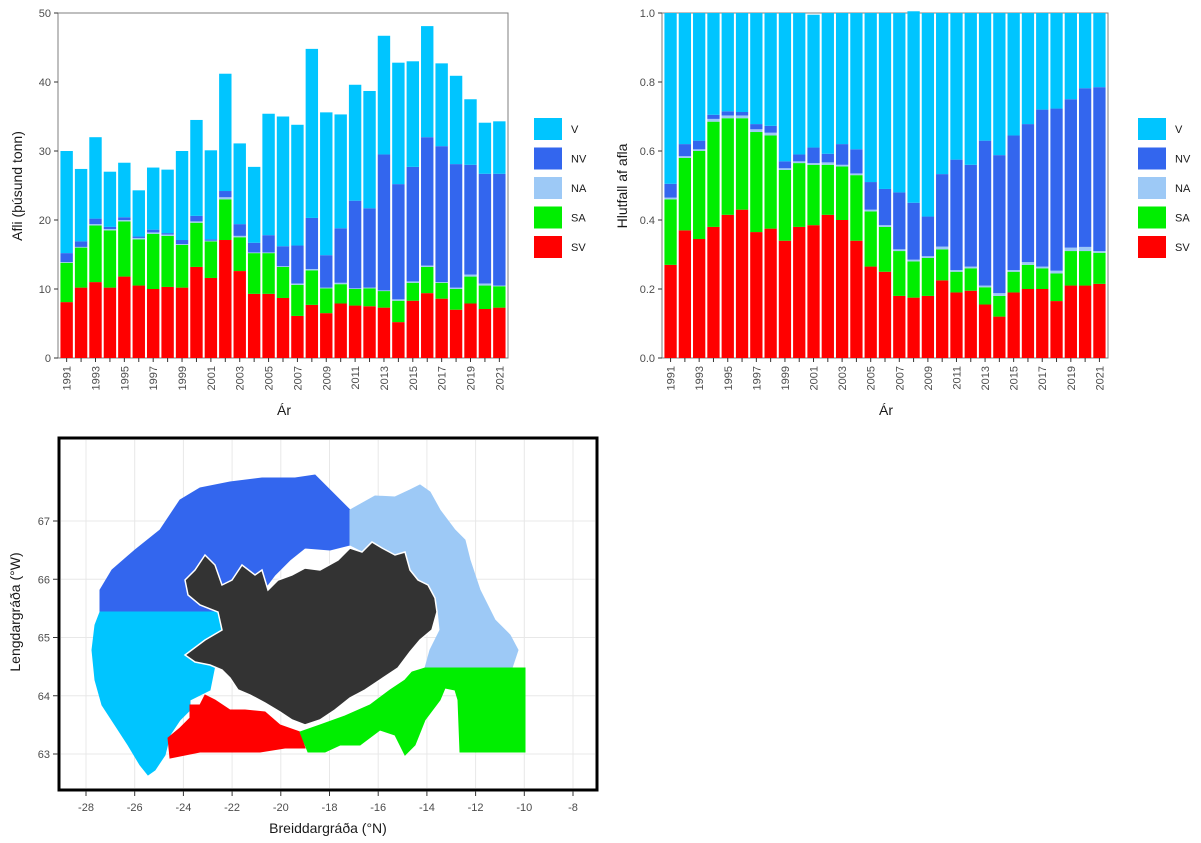 The width and height of the screenshot is (1201, 843). Describe the element at coordinates (578, 219) in the screenshot. I see `legend-label-SA: SA` at that location.